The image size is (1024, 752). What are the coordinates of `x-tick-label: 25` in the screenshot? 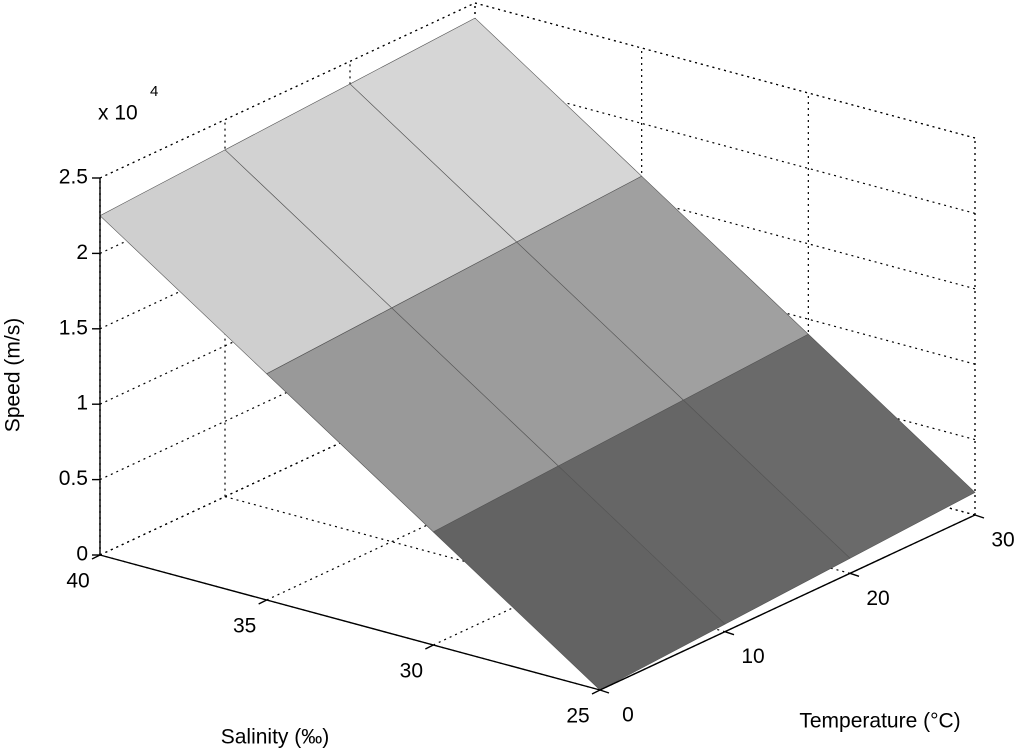 It's located at (577, 716).